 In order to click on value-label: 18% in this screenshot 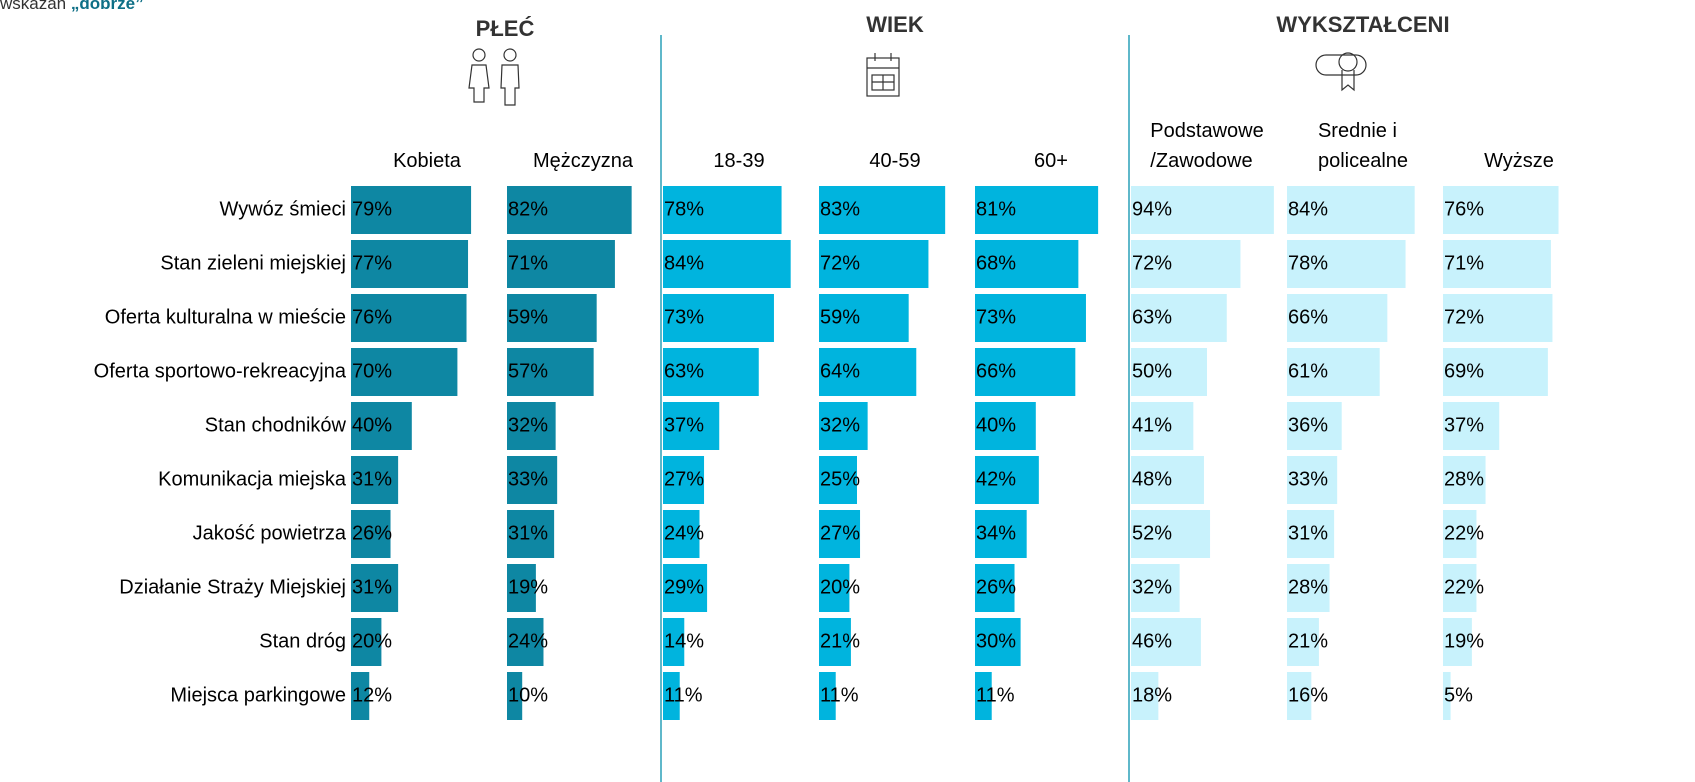, I will do `click(1152, 695)`.